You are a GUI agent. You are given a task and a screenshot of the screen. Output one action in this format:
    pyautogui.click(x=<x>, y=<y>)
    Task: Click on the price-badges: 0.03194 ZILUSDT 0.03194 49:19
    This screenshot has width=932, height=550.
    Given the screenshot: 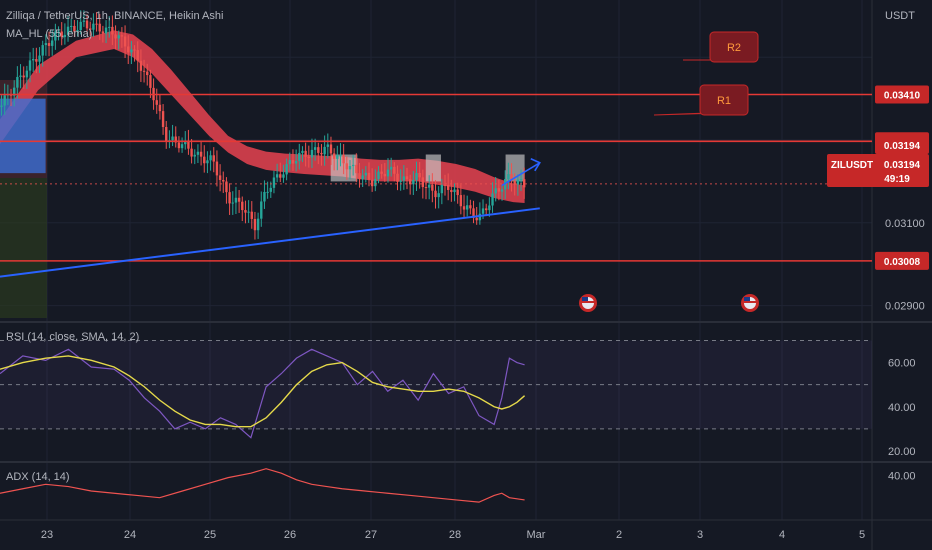 What is the action you would take?
    pyautogui.click(x=878, y=162)
    